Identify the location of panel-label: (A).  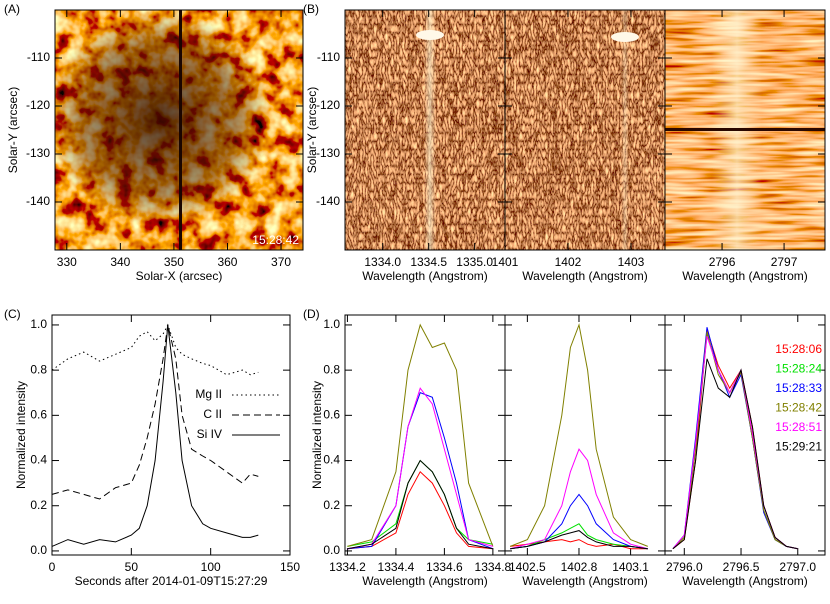
(12, 9).